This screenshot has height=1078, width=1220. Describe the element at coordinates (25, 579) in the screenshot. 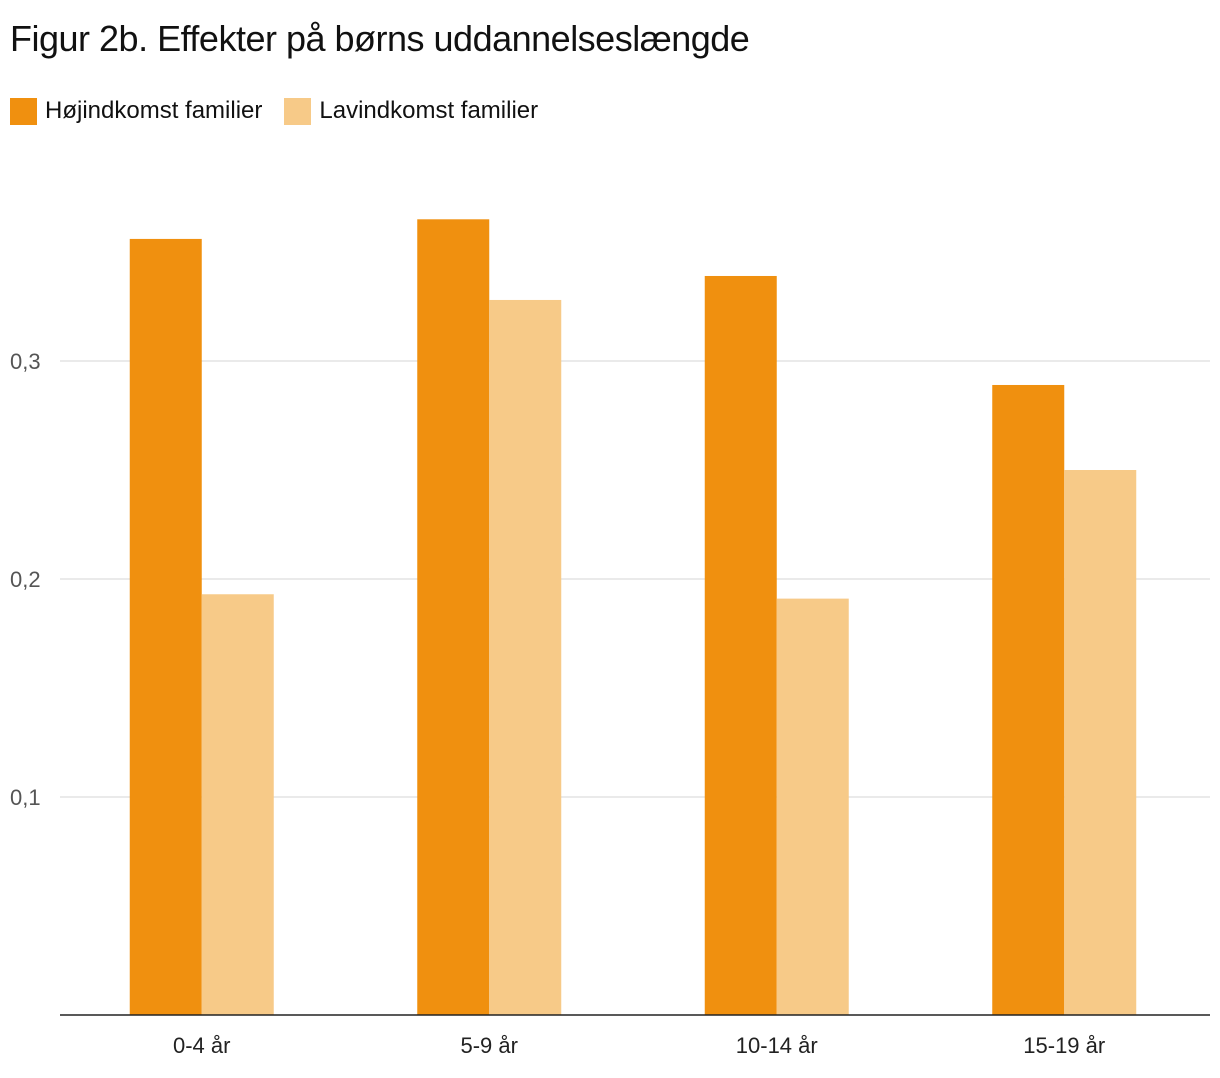

I see `y-tick-label: 0,2` at that location.